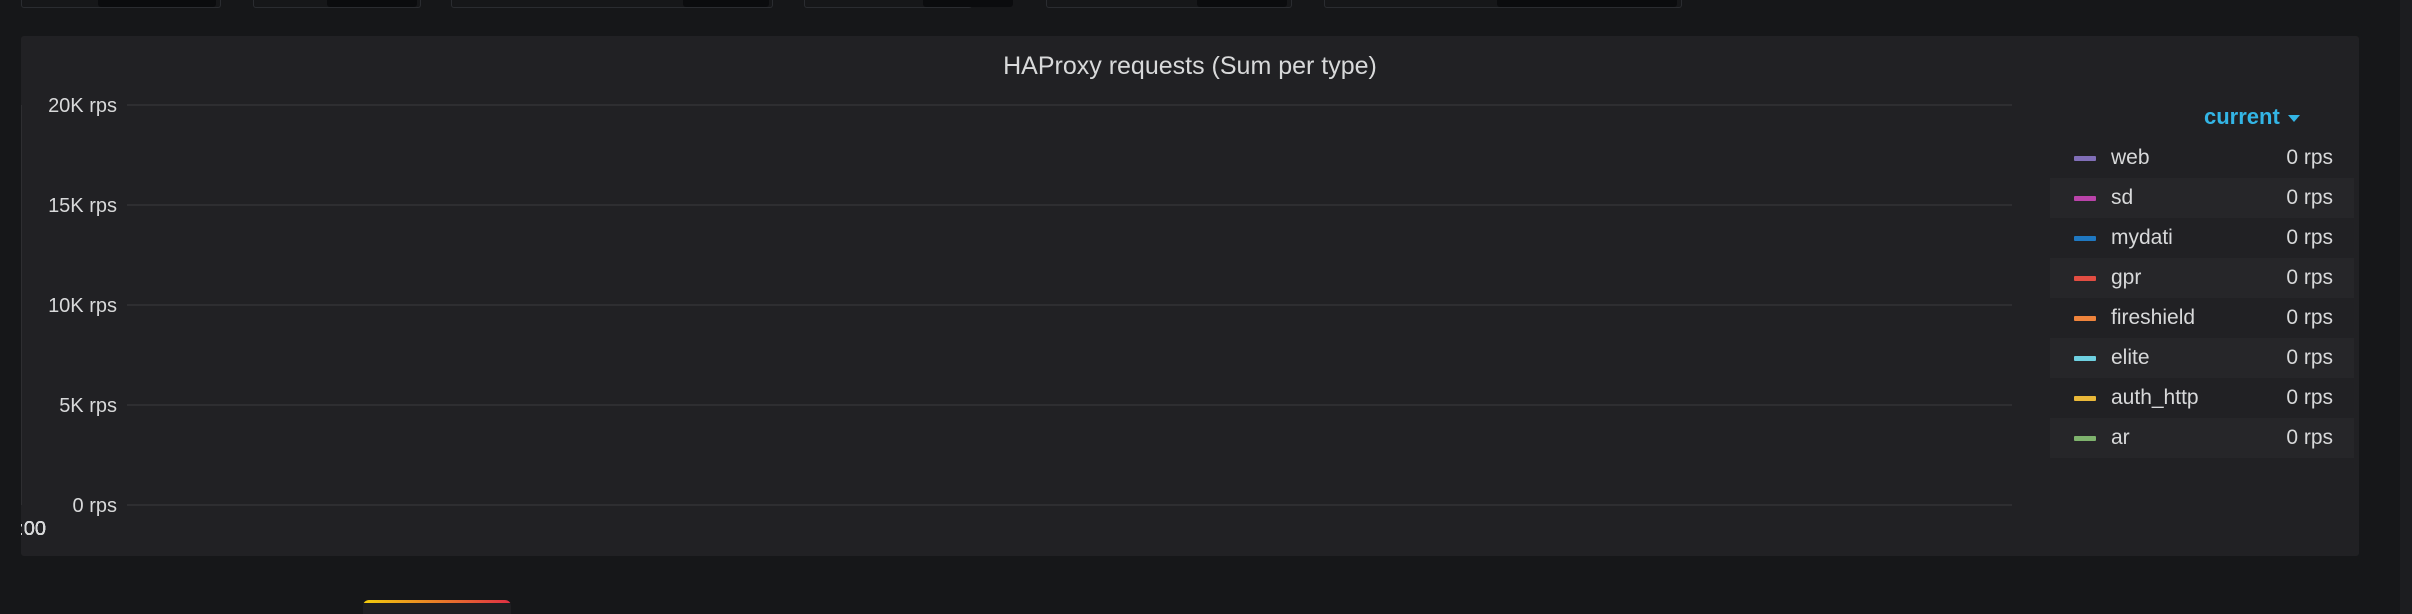 The width and height of the screenshot is (2412, 614). What do you see at coordinates (88, 406) in the screenshot?
I see `y-tick-label: 5K rps` at bounding box center [88, 406].